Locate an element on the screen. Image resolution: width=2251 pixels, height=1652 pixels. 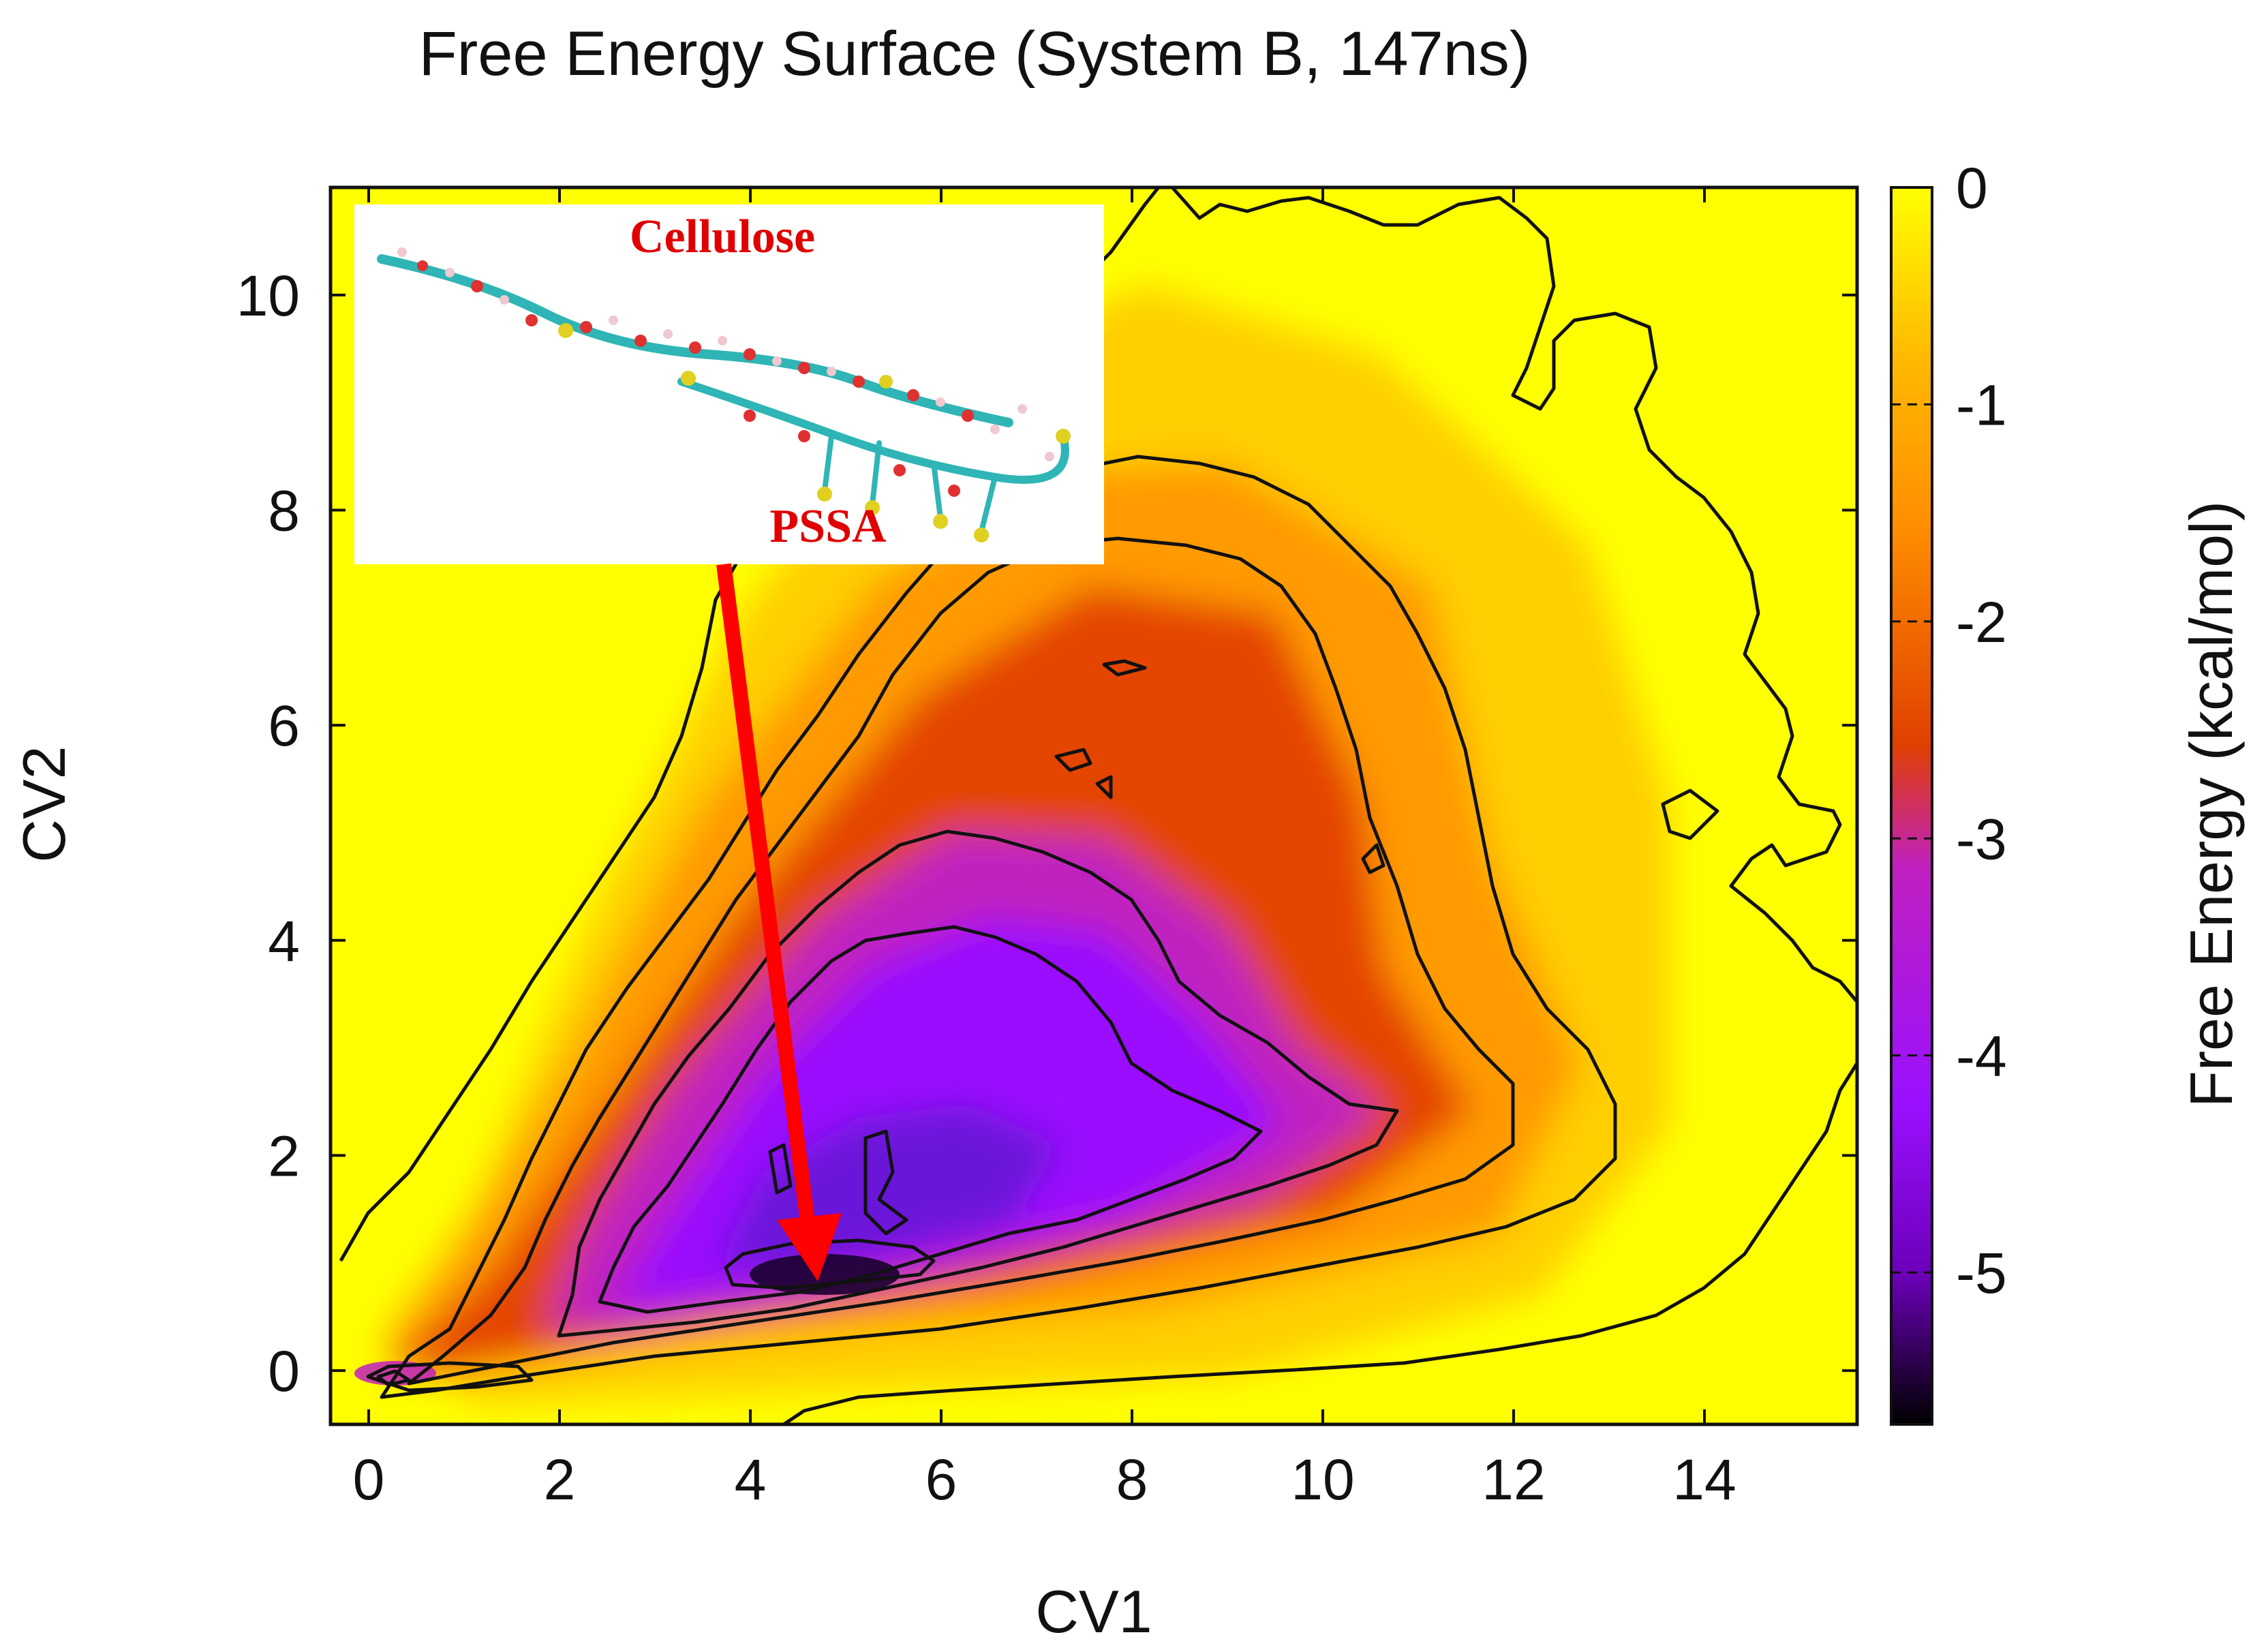
x-tick-label-2: 4 is located at coordinates (751, 1480).